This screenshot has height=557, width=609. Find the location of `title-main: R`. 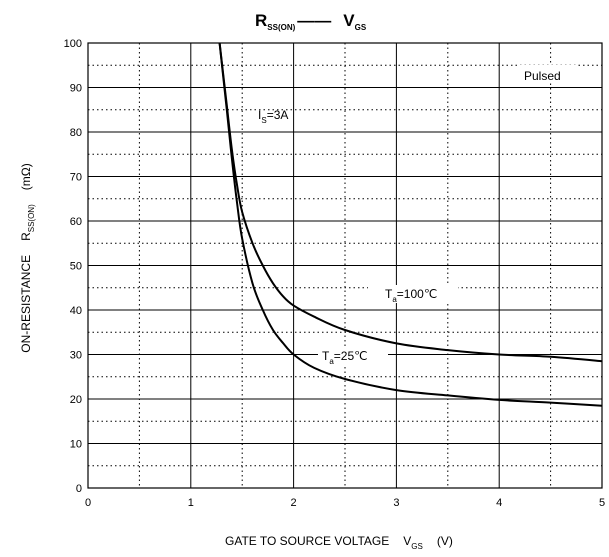

title-main: R is located at coordinates (261, 20).